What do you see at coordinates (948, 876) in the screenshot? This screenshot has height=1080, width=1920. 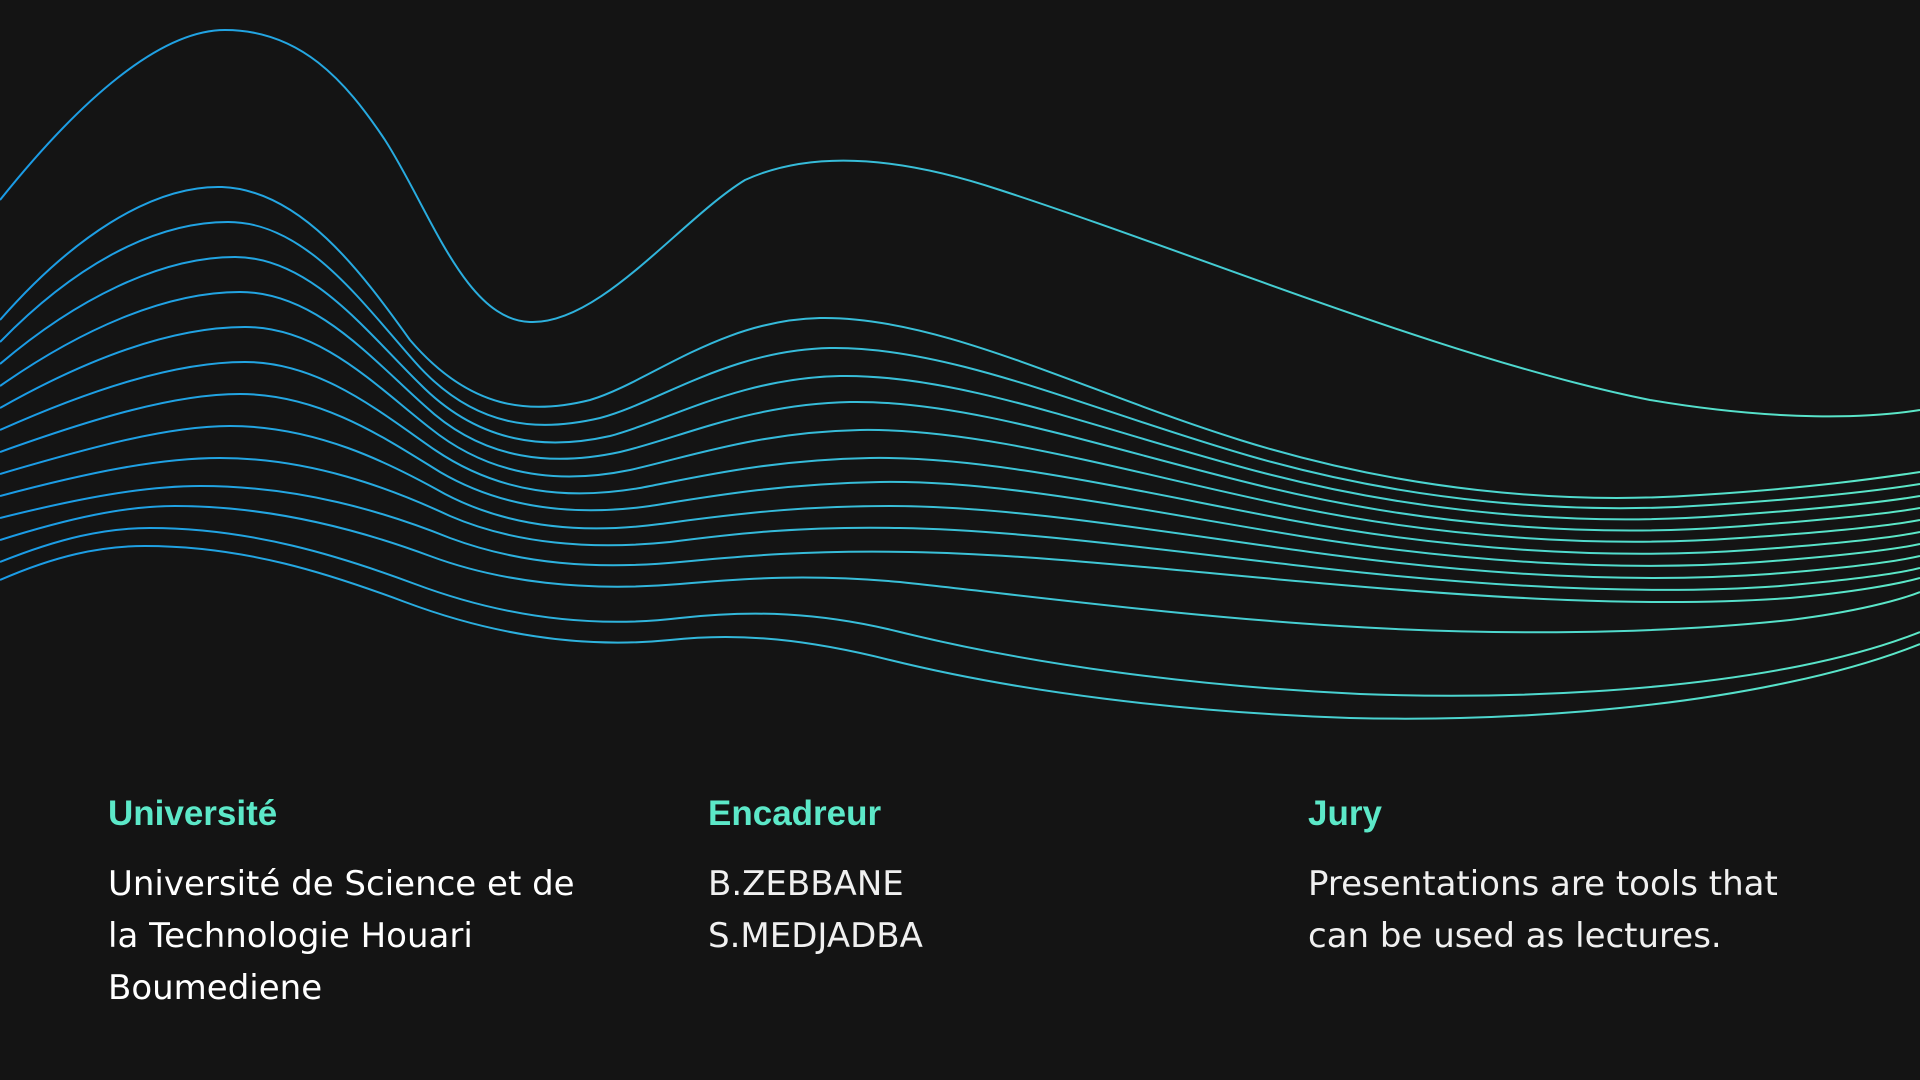 I see `supervisor-section: Encadreur B.ZEBBANE S.MEDJADBA` at bounding box center [948, 876].